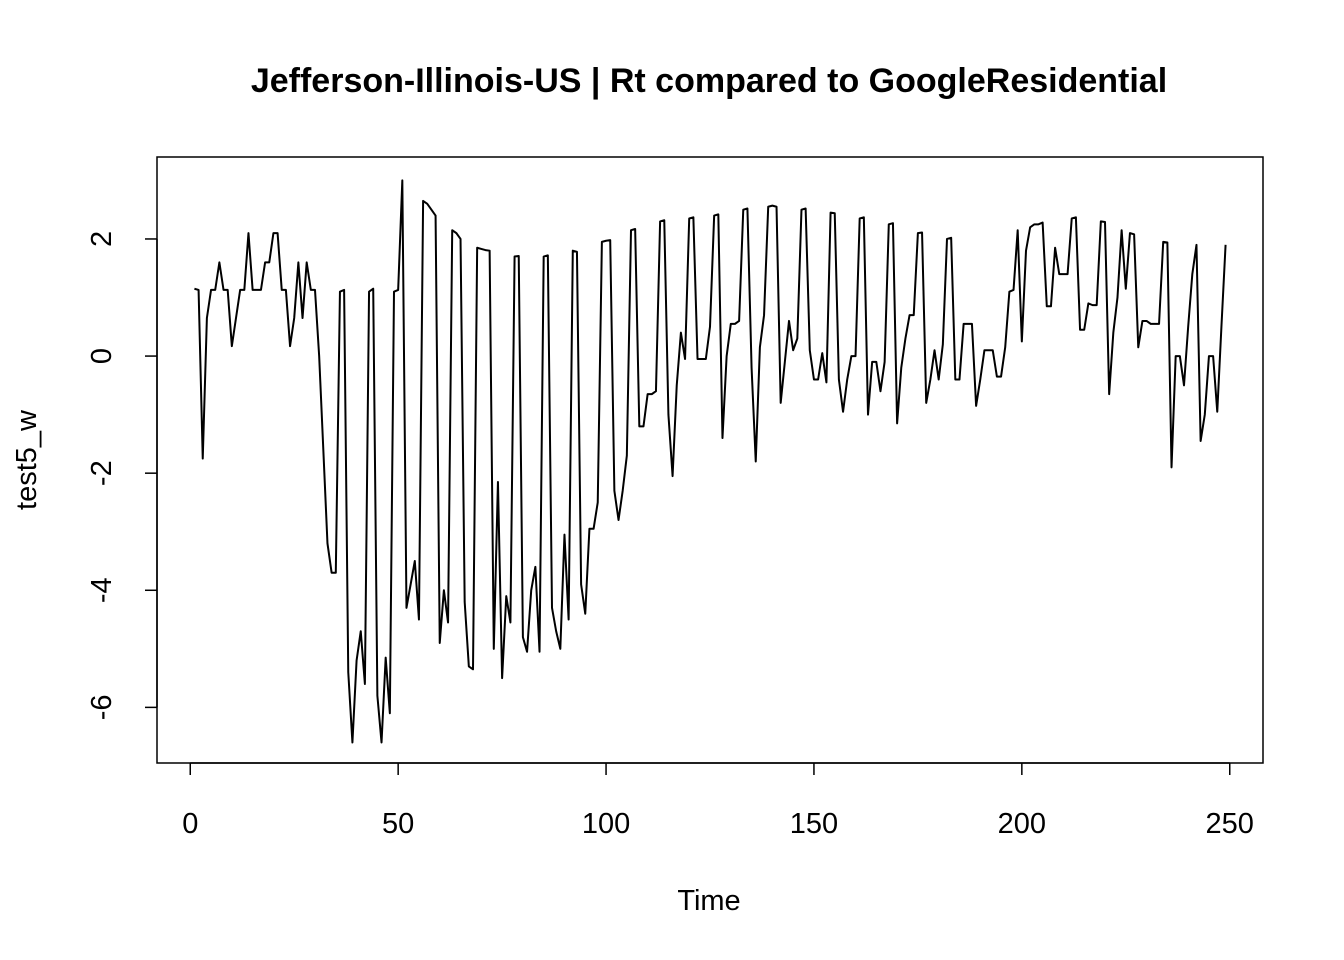  I want to click on x-axis-label: Time, so click(708, 901).